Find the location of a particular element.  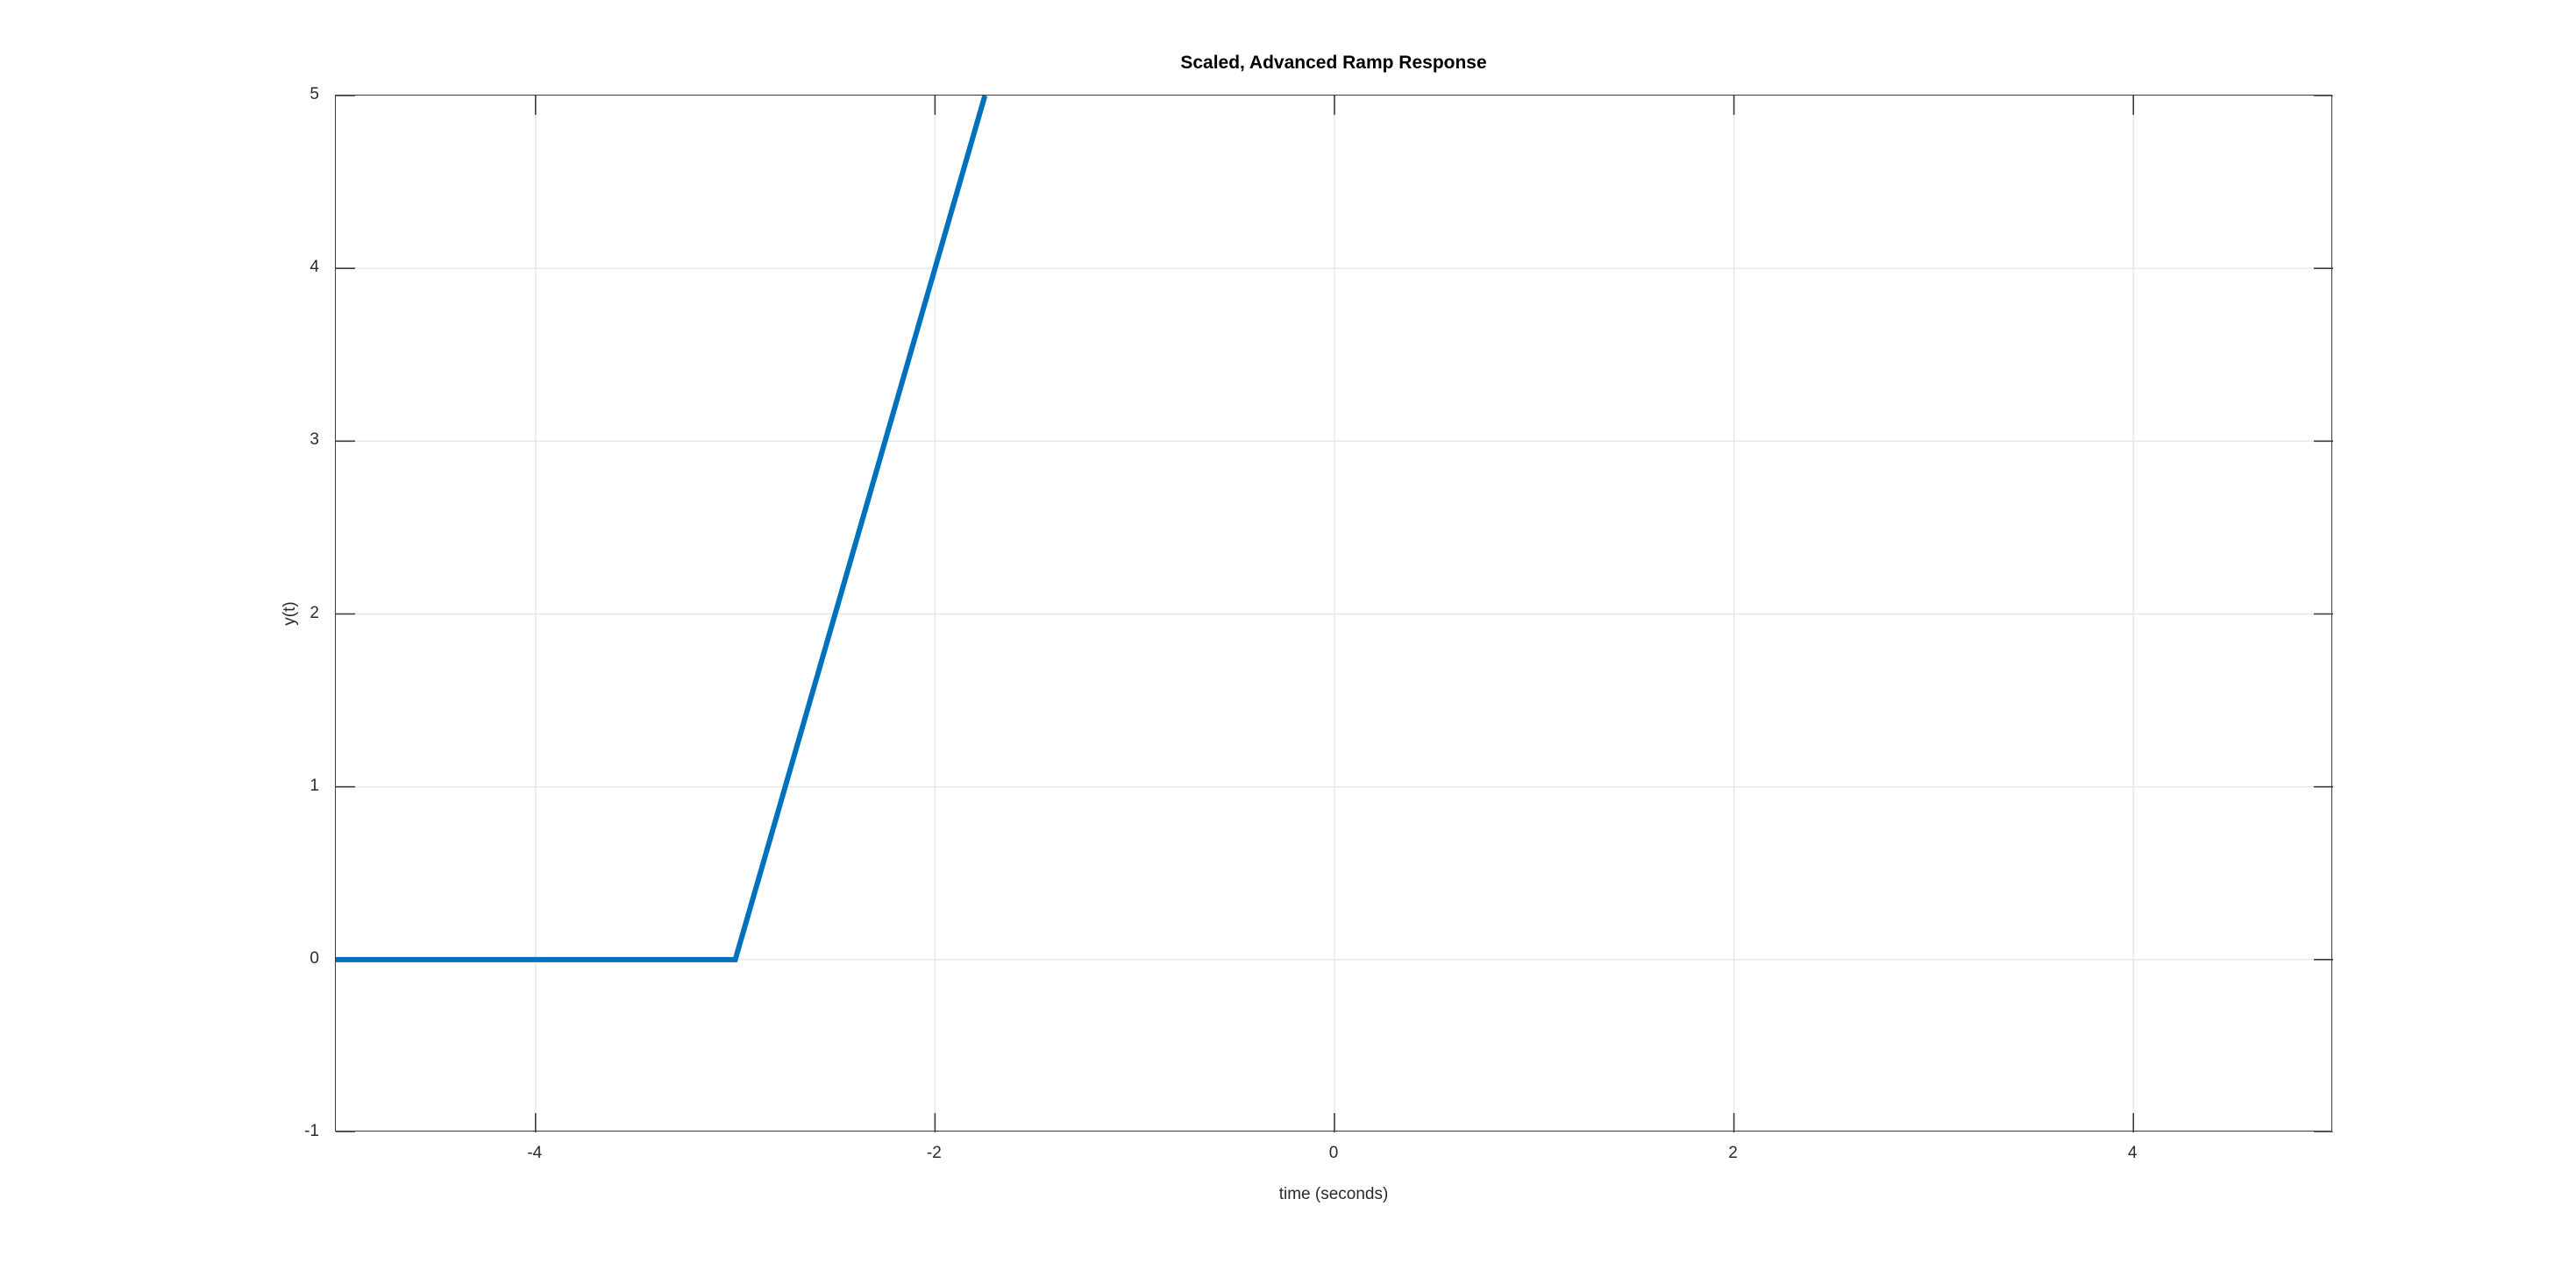

y-axis-label-wrapper: y(t) is located at coordinates (290, 614).